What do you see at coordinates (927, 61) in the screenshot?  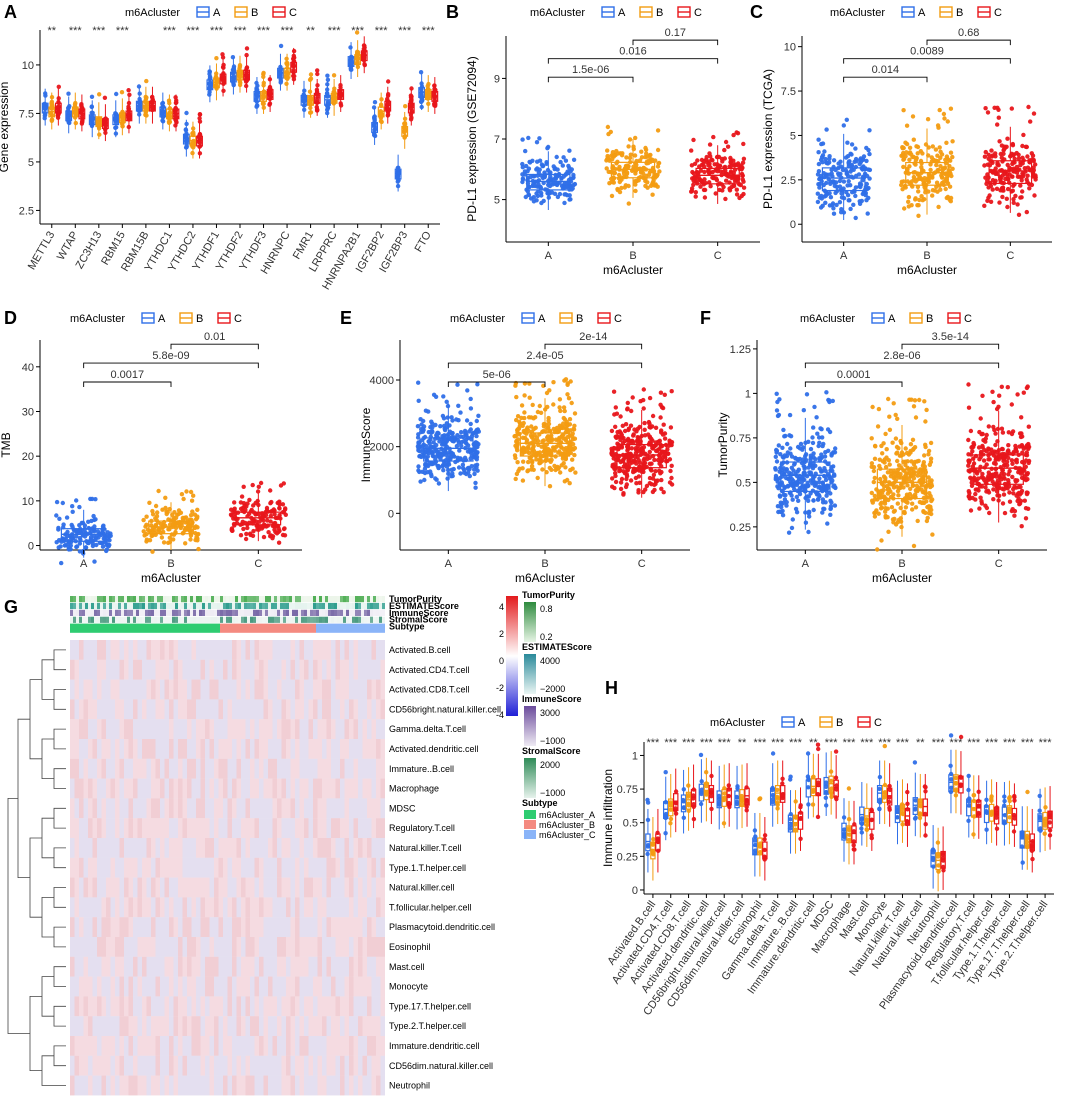 I see `significance-bracket` at bounding box center [927, 61].